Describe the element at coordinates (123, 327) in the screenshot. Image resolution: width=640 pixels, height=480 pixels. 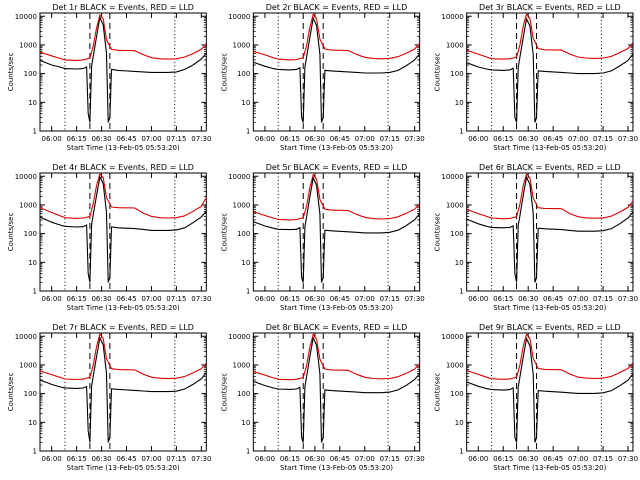
I see `chart-title: Det 7r BLACK = Events, RED = LLD` at that location.